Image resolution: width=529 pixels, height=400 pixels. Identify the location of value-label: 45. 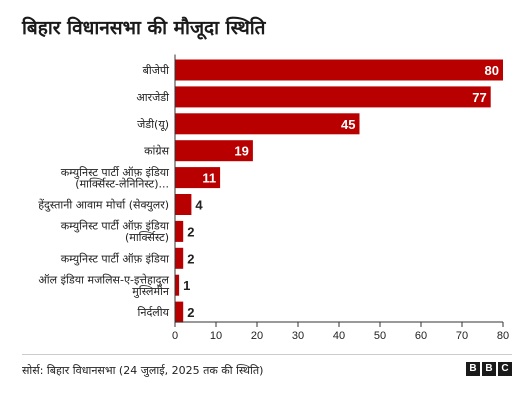
(348, 124).